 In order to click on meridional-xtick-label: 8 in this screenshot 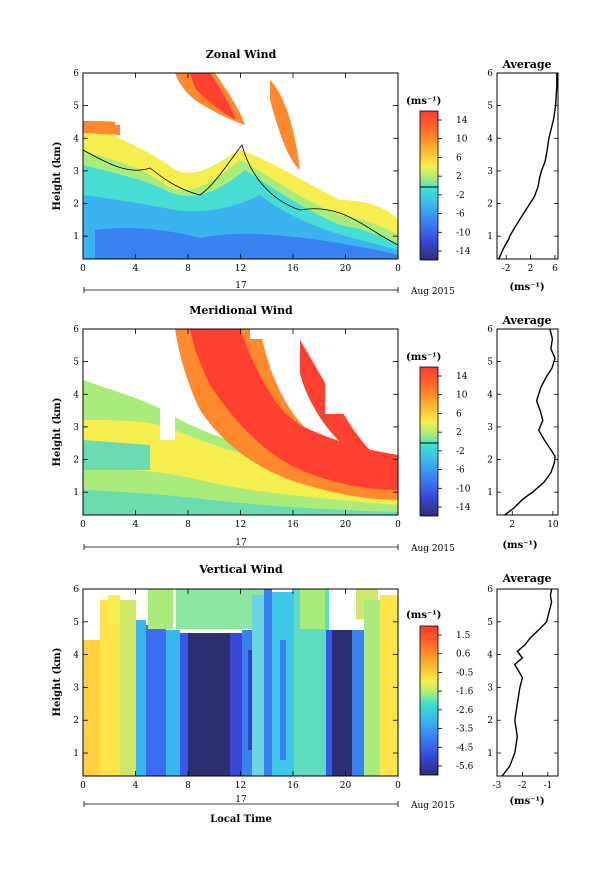, I will do `click(188, 525)`.